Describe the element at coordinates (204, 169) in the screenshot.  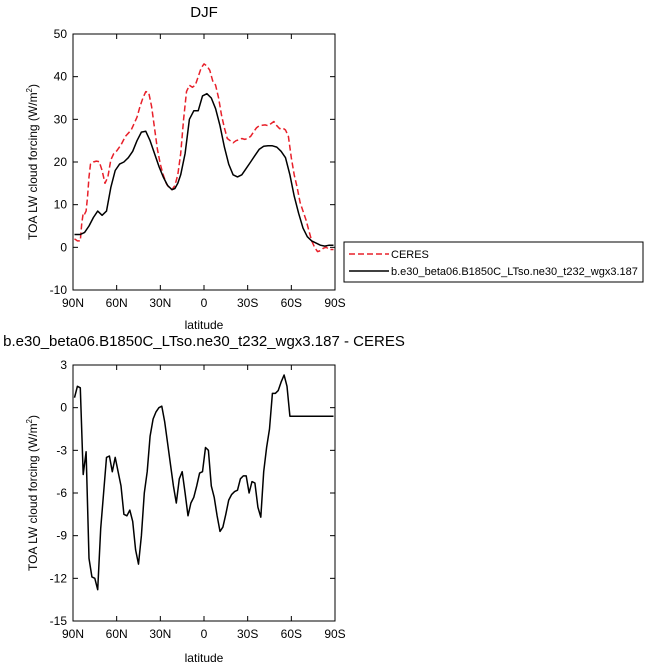
I see `top-chart-series-line-model` at that location.